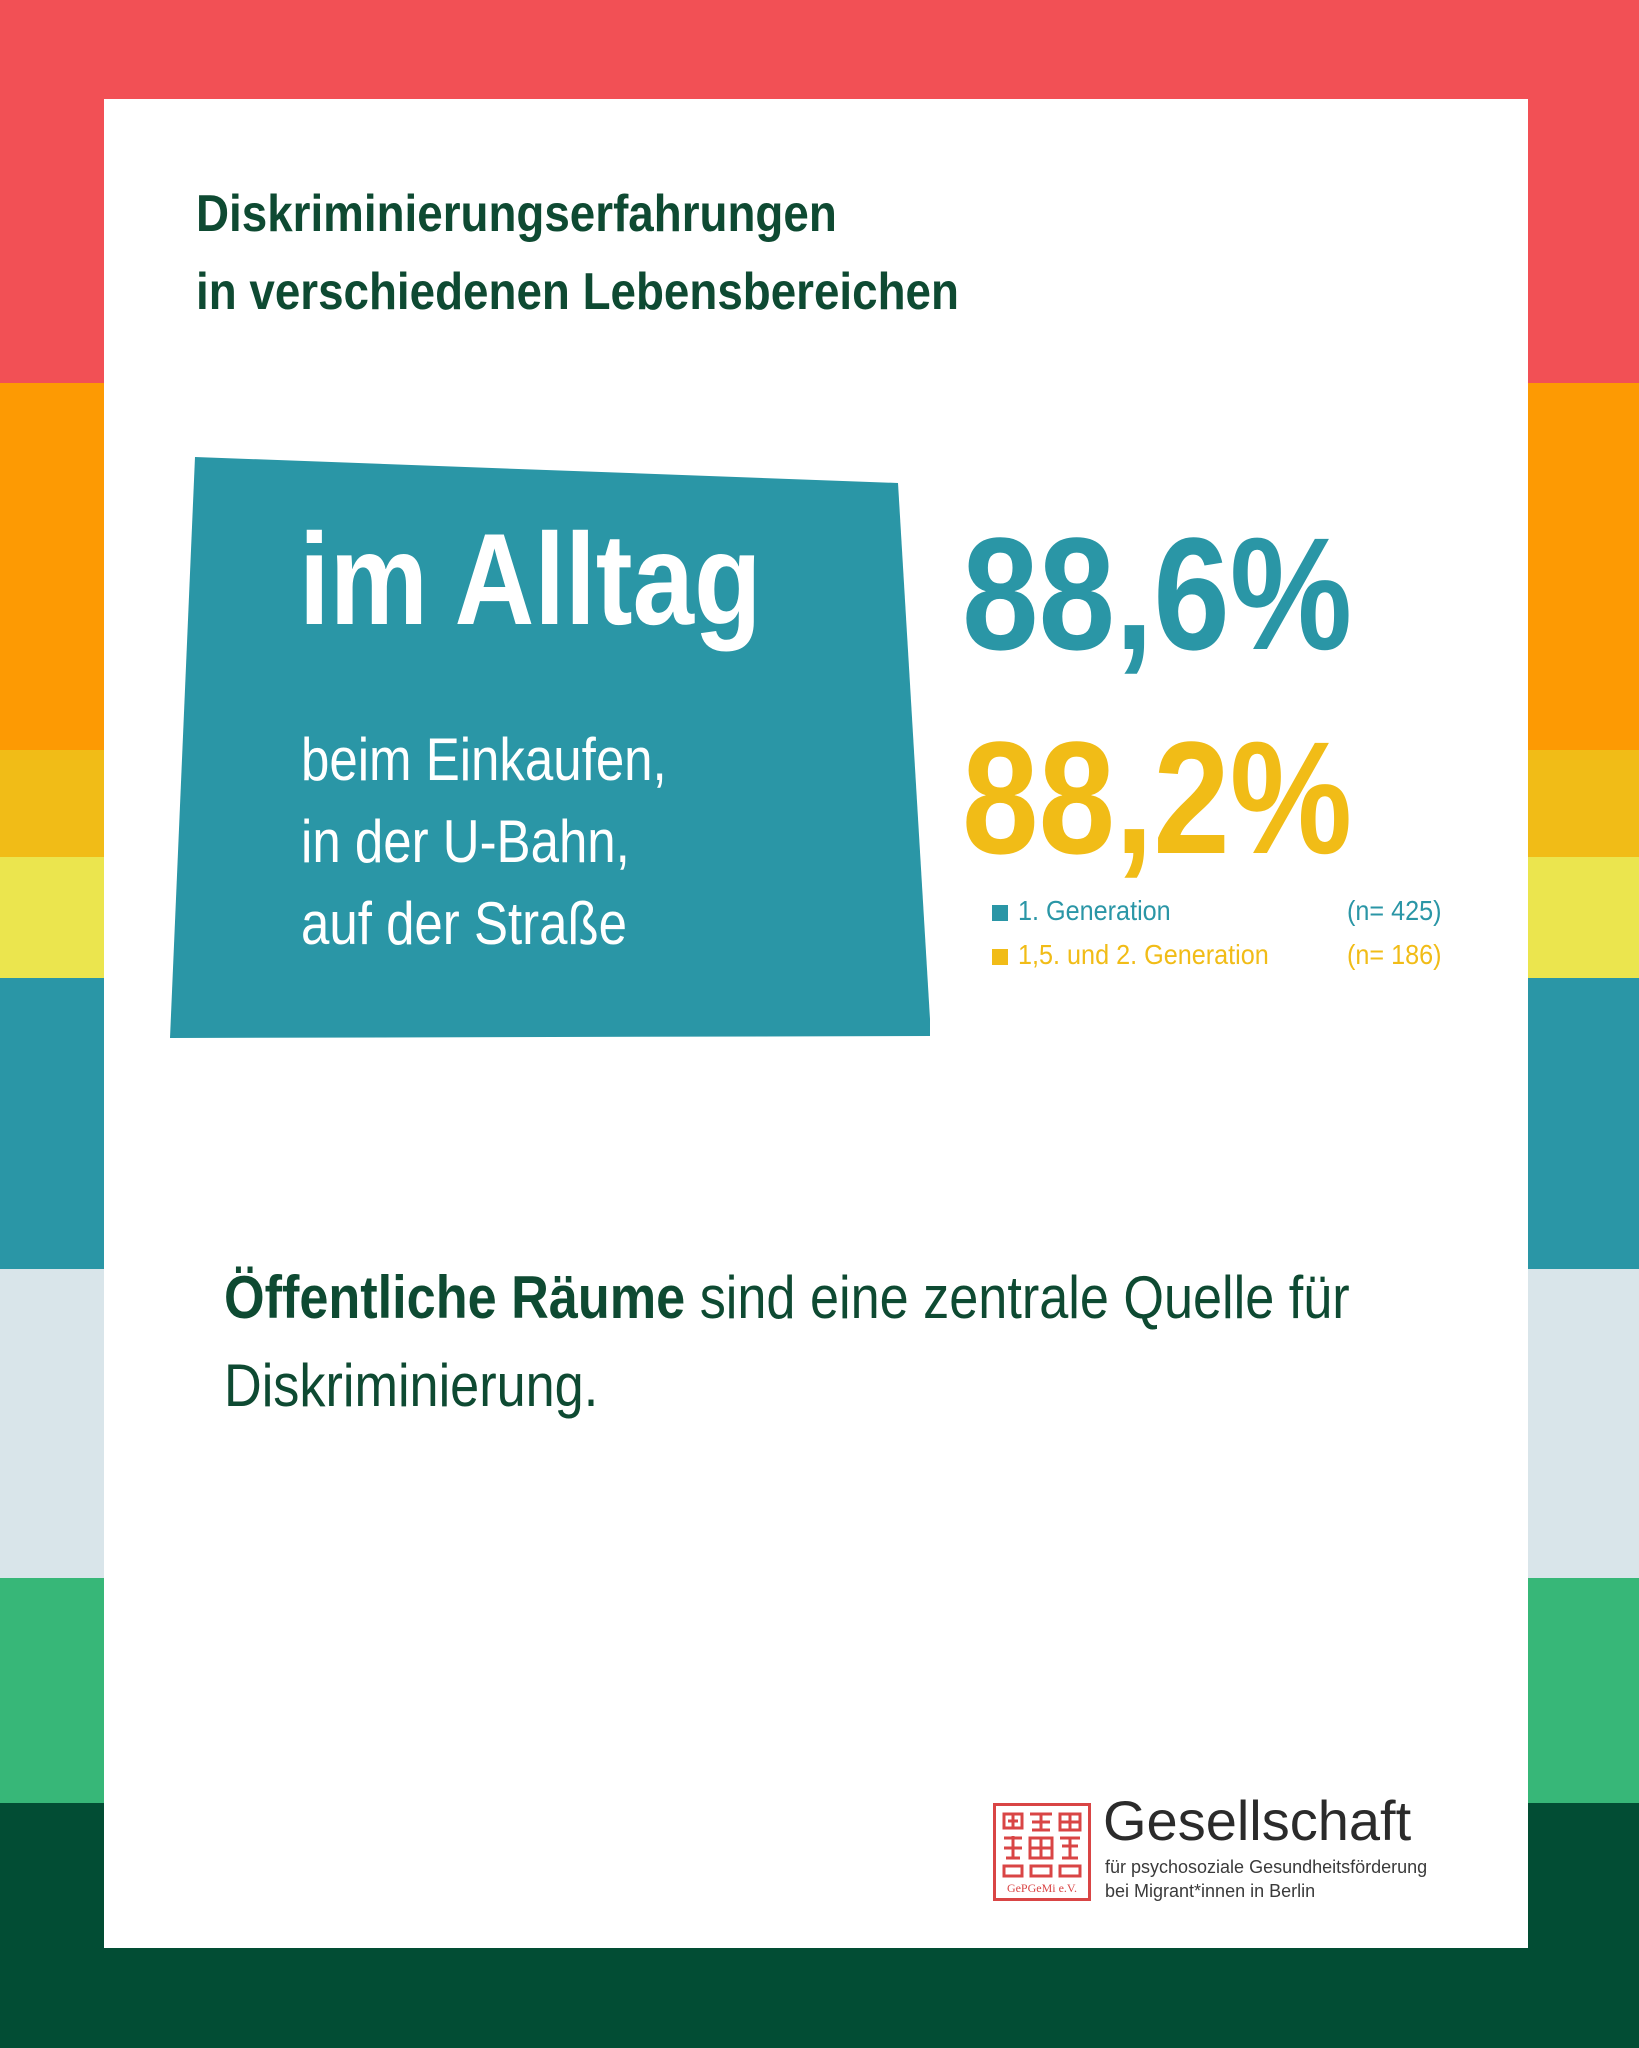 The width and height of the screenshot is (1639, 2048). I want to click on legend-item-second-generation: 1,5. und 2. Generation (n= 186), so click(1232, 955).